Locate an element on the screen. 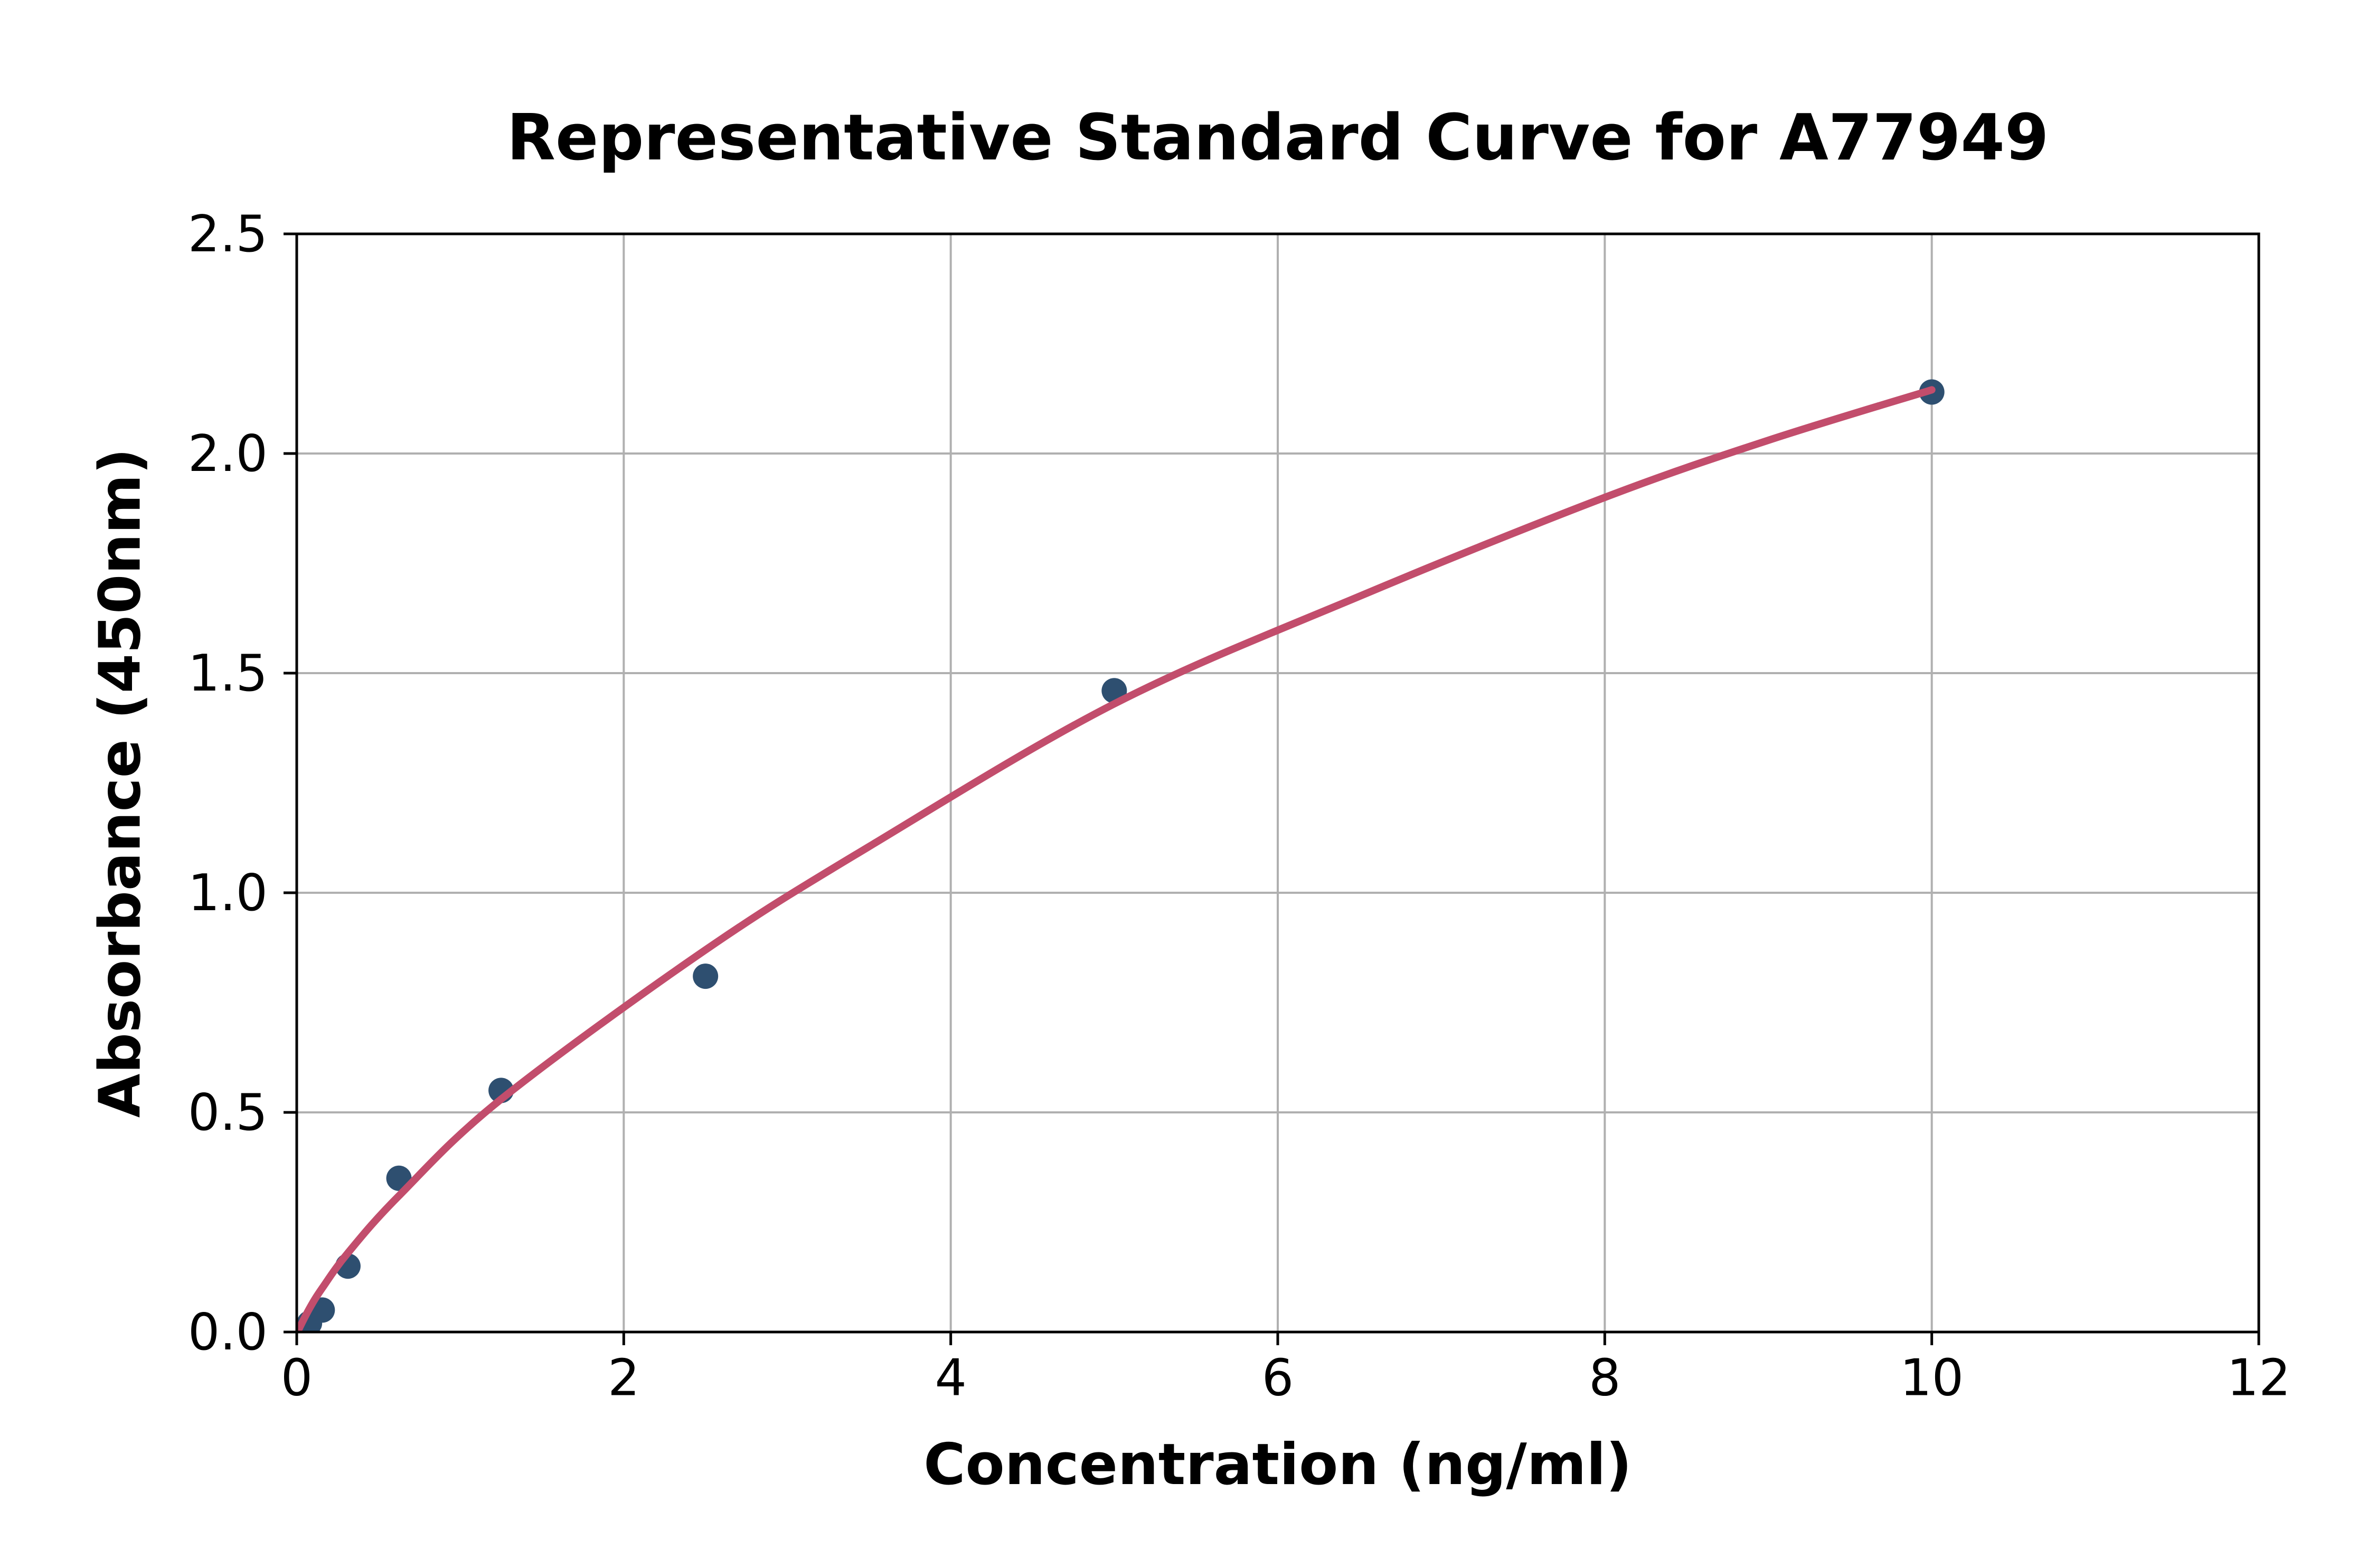 This screenshot has height=1568, width=2376. y-tick-label: 1.0 is located at coordinates (228, 893).